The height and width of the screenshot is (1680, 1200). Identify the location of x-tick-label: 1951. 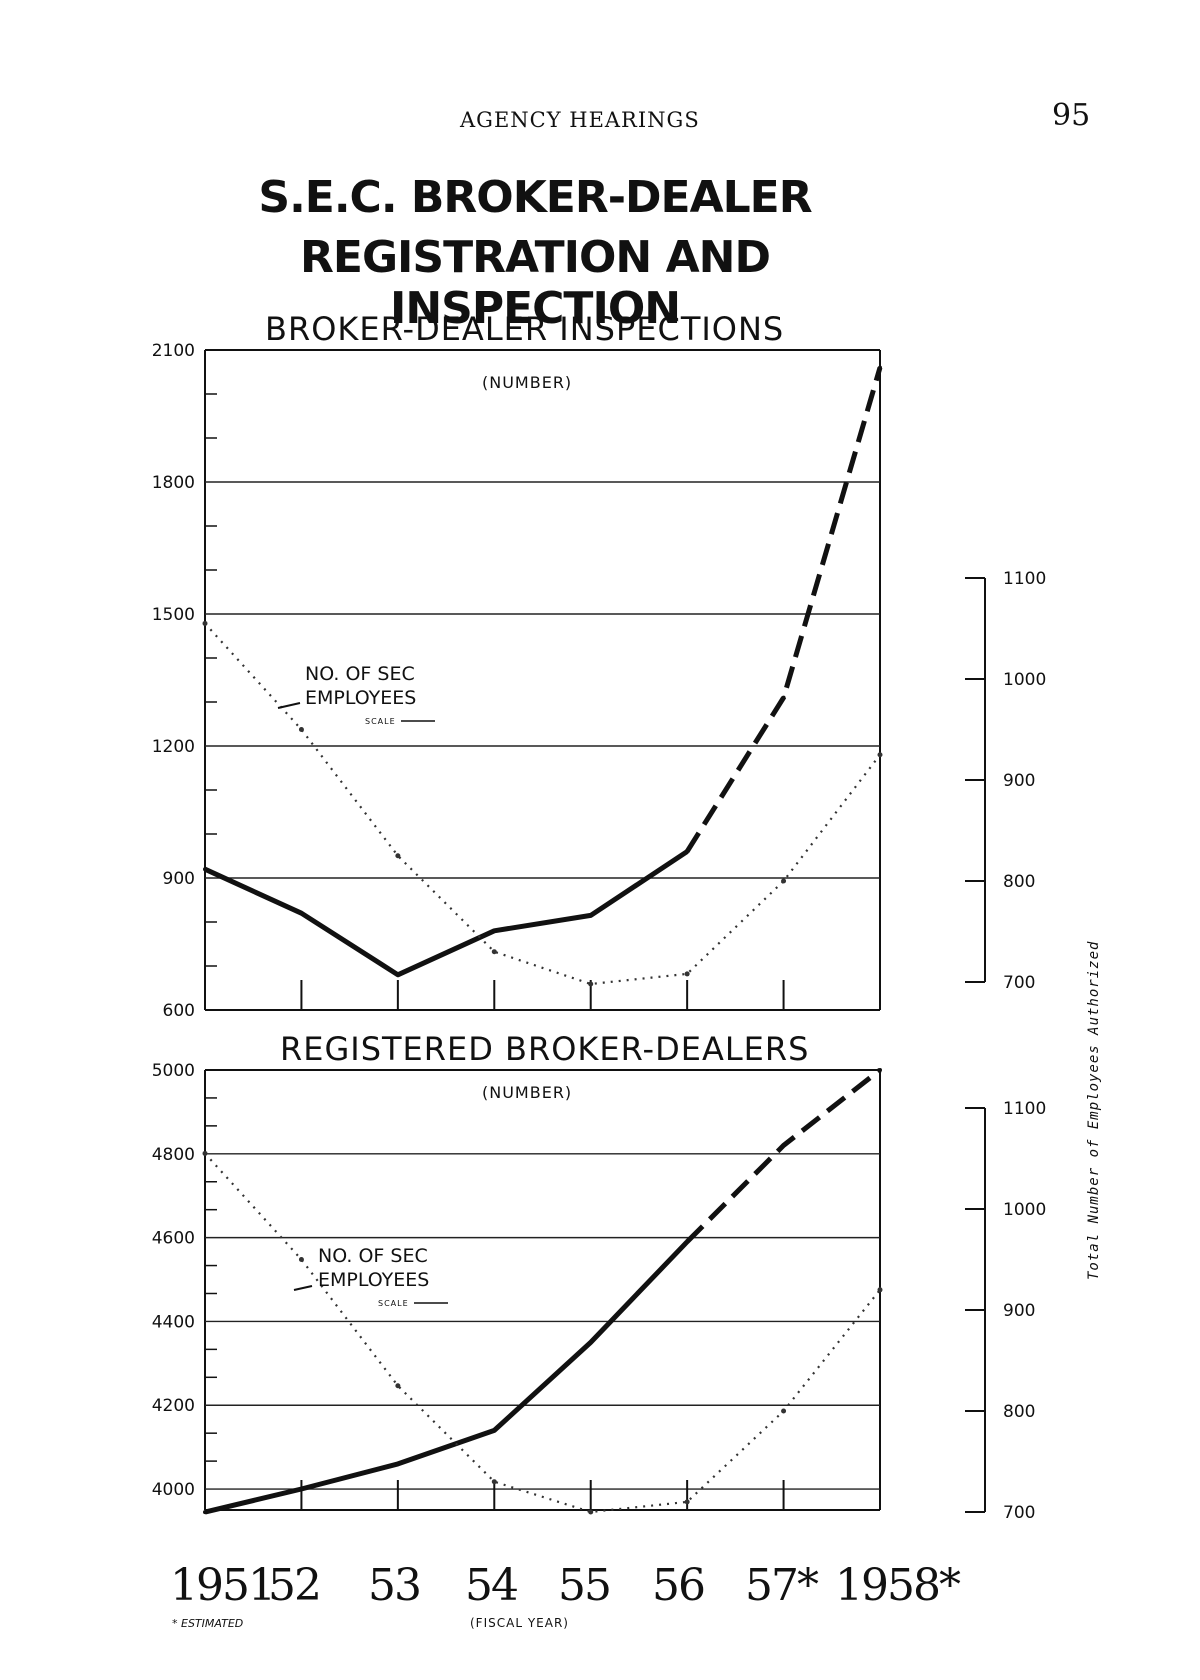
(222, 1585).